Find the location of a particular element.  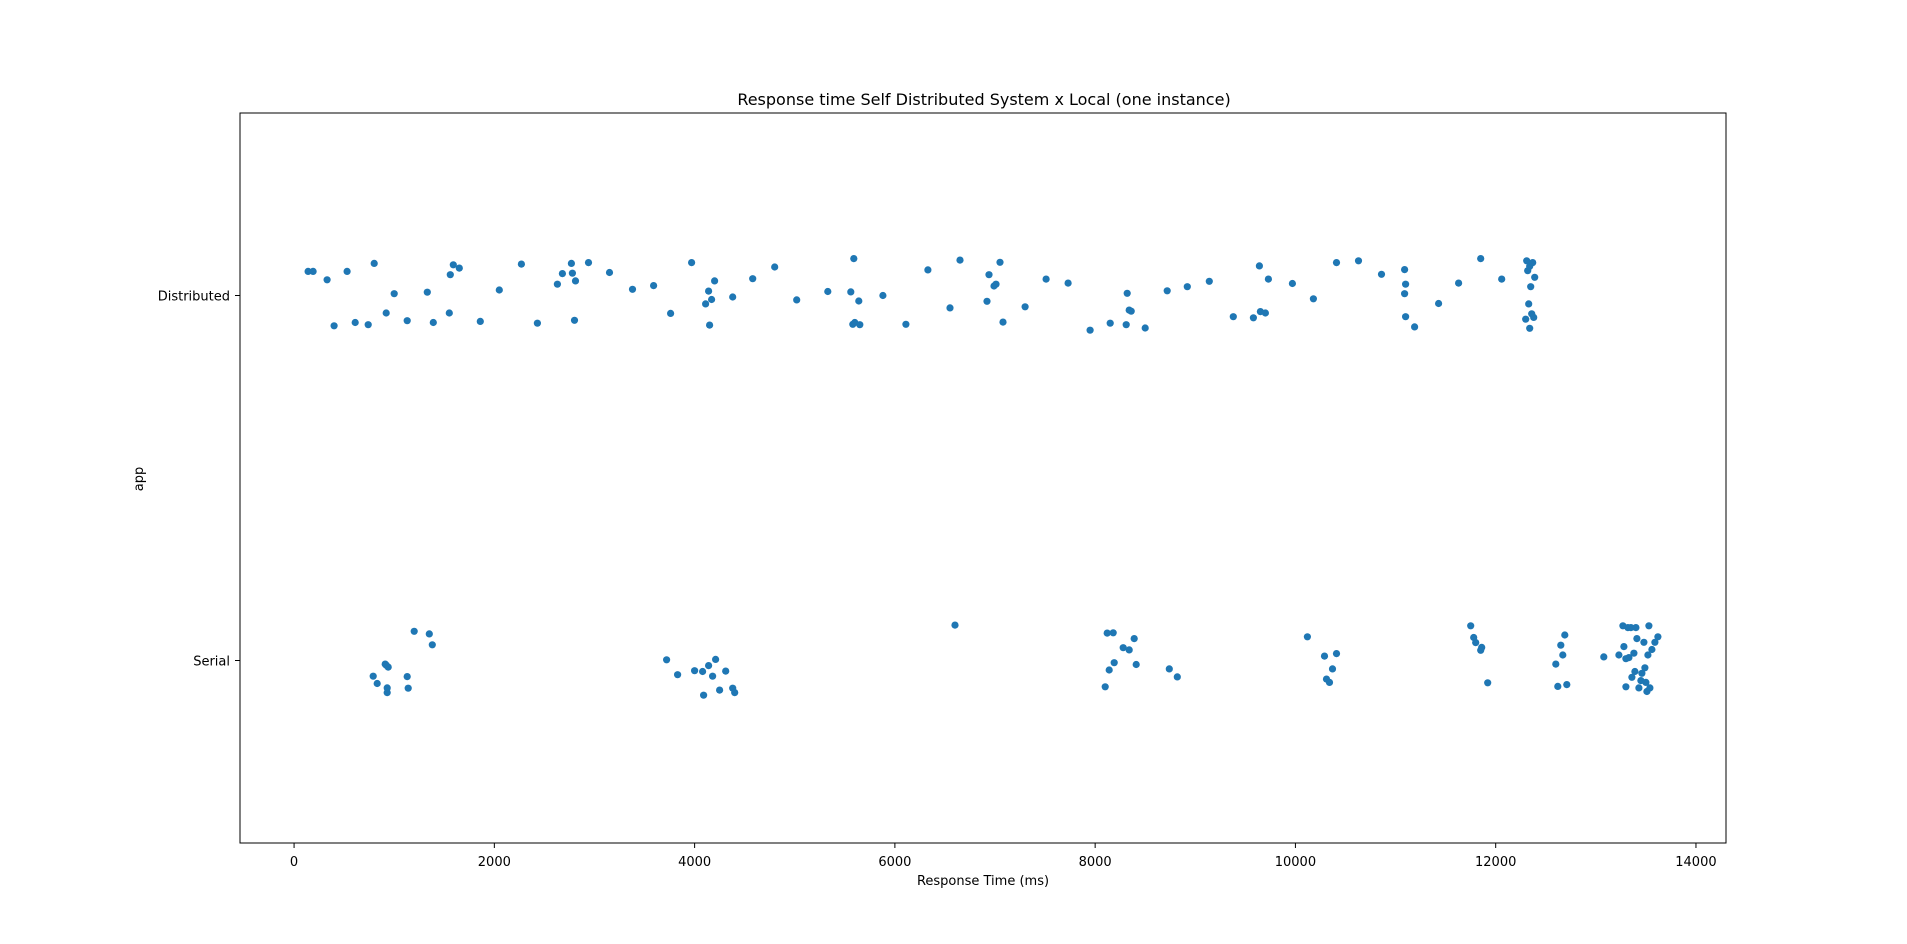

x-tick-label: 2000 is located at coordinates (494, 862).